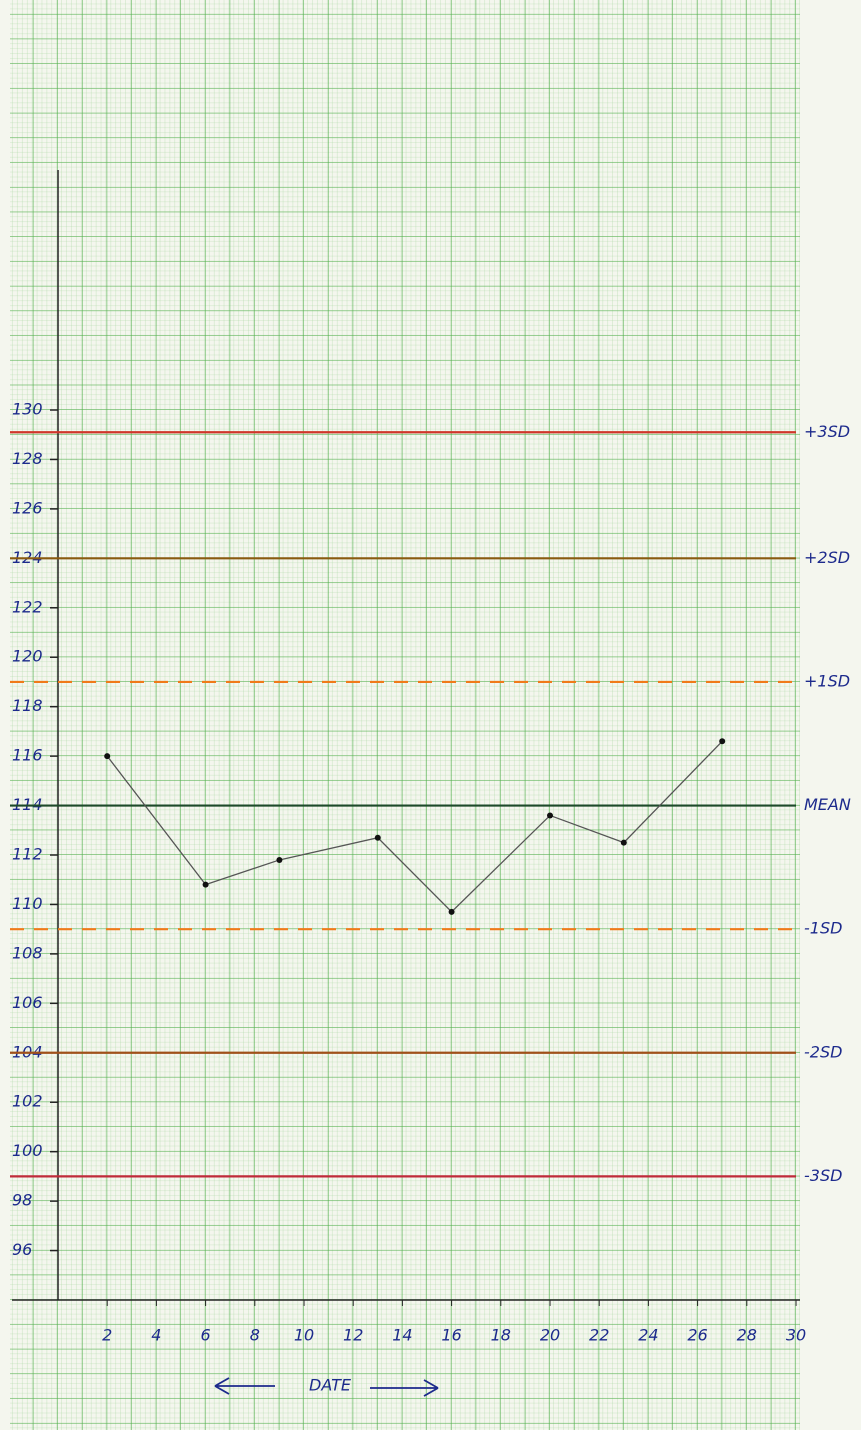 This screenshot has height=1430, width=861. I want to click on control-line-label: +1SD, so click(827, 680).